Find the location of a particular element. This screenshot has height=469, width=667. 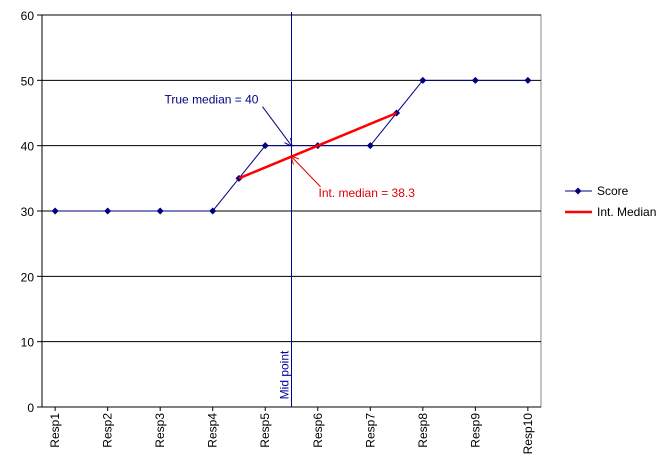

y-tick-label: 30 is located at coordinates (28, 212).